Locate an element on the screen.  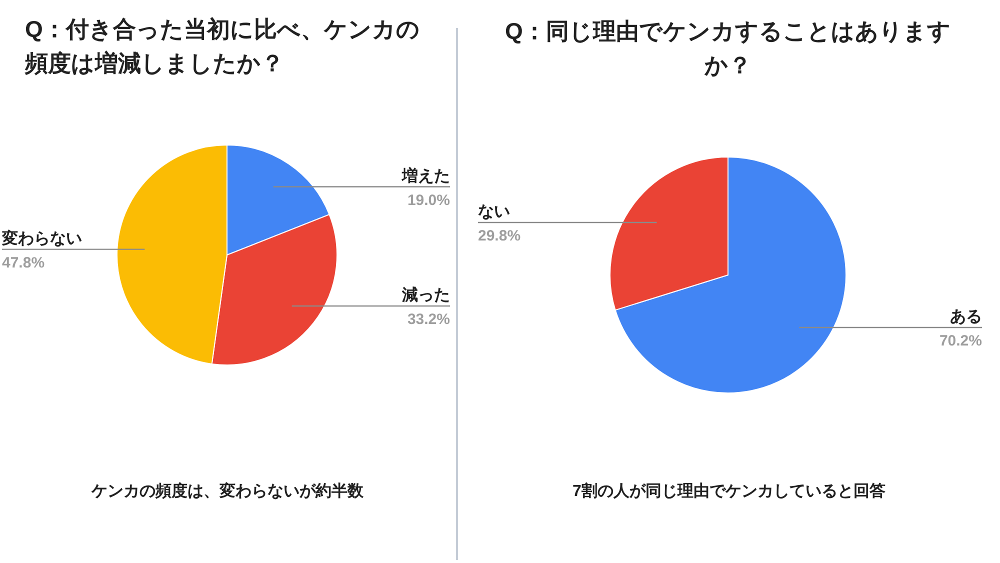
data-label: 33.2% is located at coordinates (428, 319).